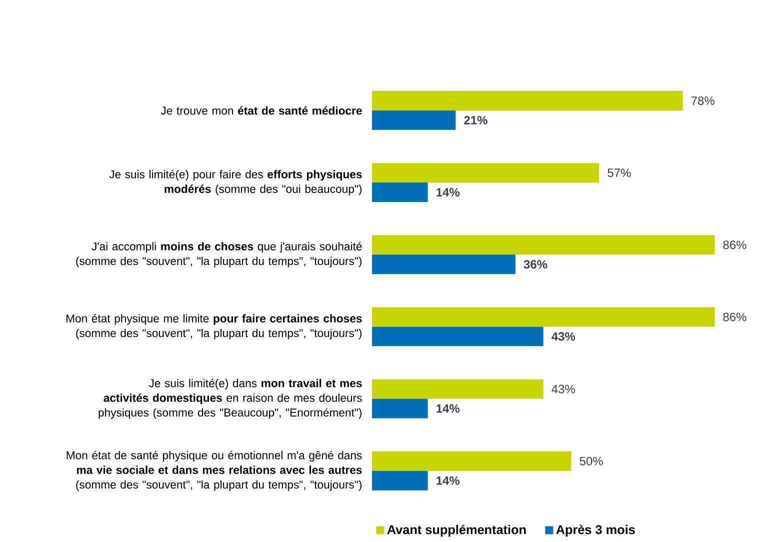 Image resolution: width=766 pixels, height=542 pixels. Describe the element at coordinates (235, 183) in the screenshot. I see `category-label: Je suis limité(e) pour faire des efforts physiques modérés (somme des "oui beaucoup")` at that location.